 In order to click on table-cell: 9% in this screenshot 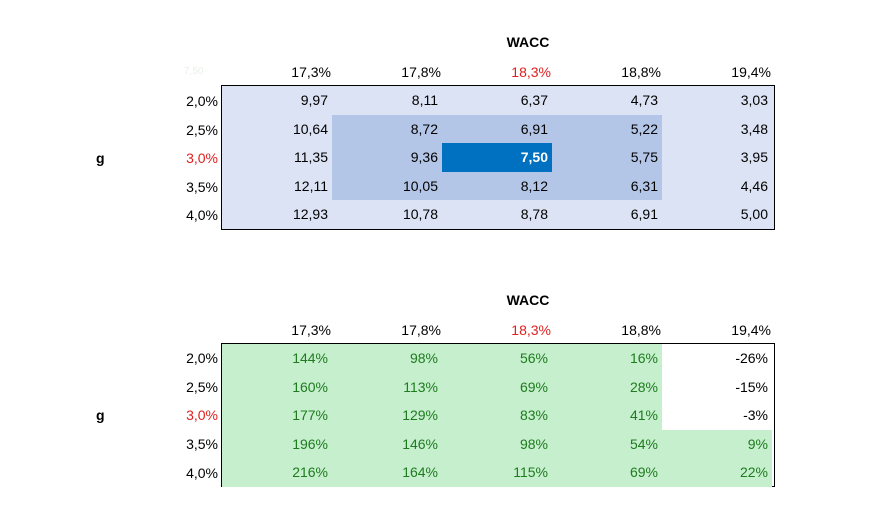, I will do `click(717, 444)`.